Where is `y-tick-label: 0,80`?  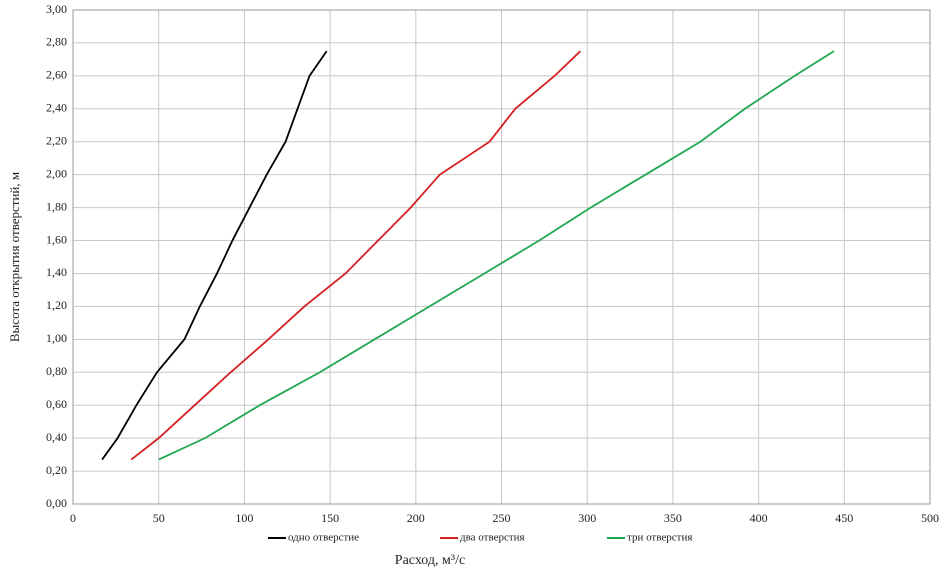 y-tick-label: 0,80 is located at coordinates (56, 371).